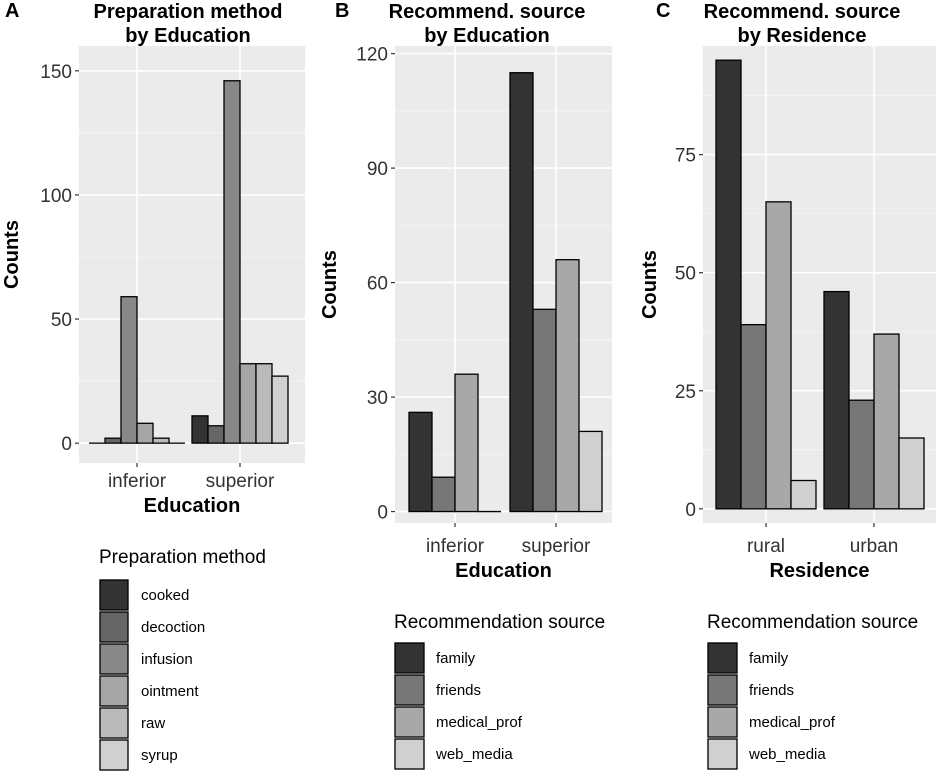 This screenshot has height=771, width=941. Describe the element at coordinates (802, 36) in the screenshot. I see `chart-title-line: by Residence` at that location.